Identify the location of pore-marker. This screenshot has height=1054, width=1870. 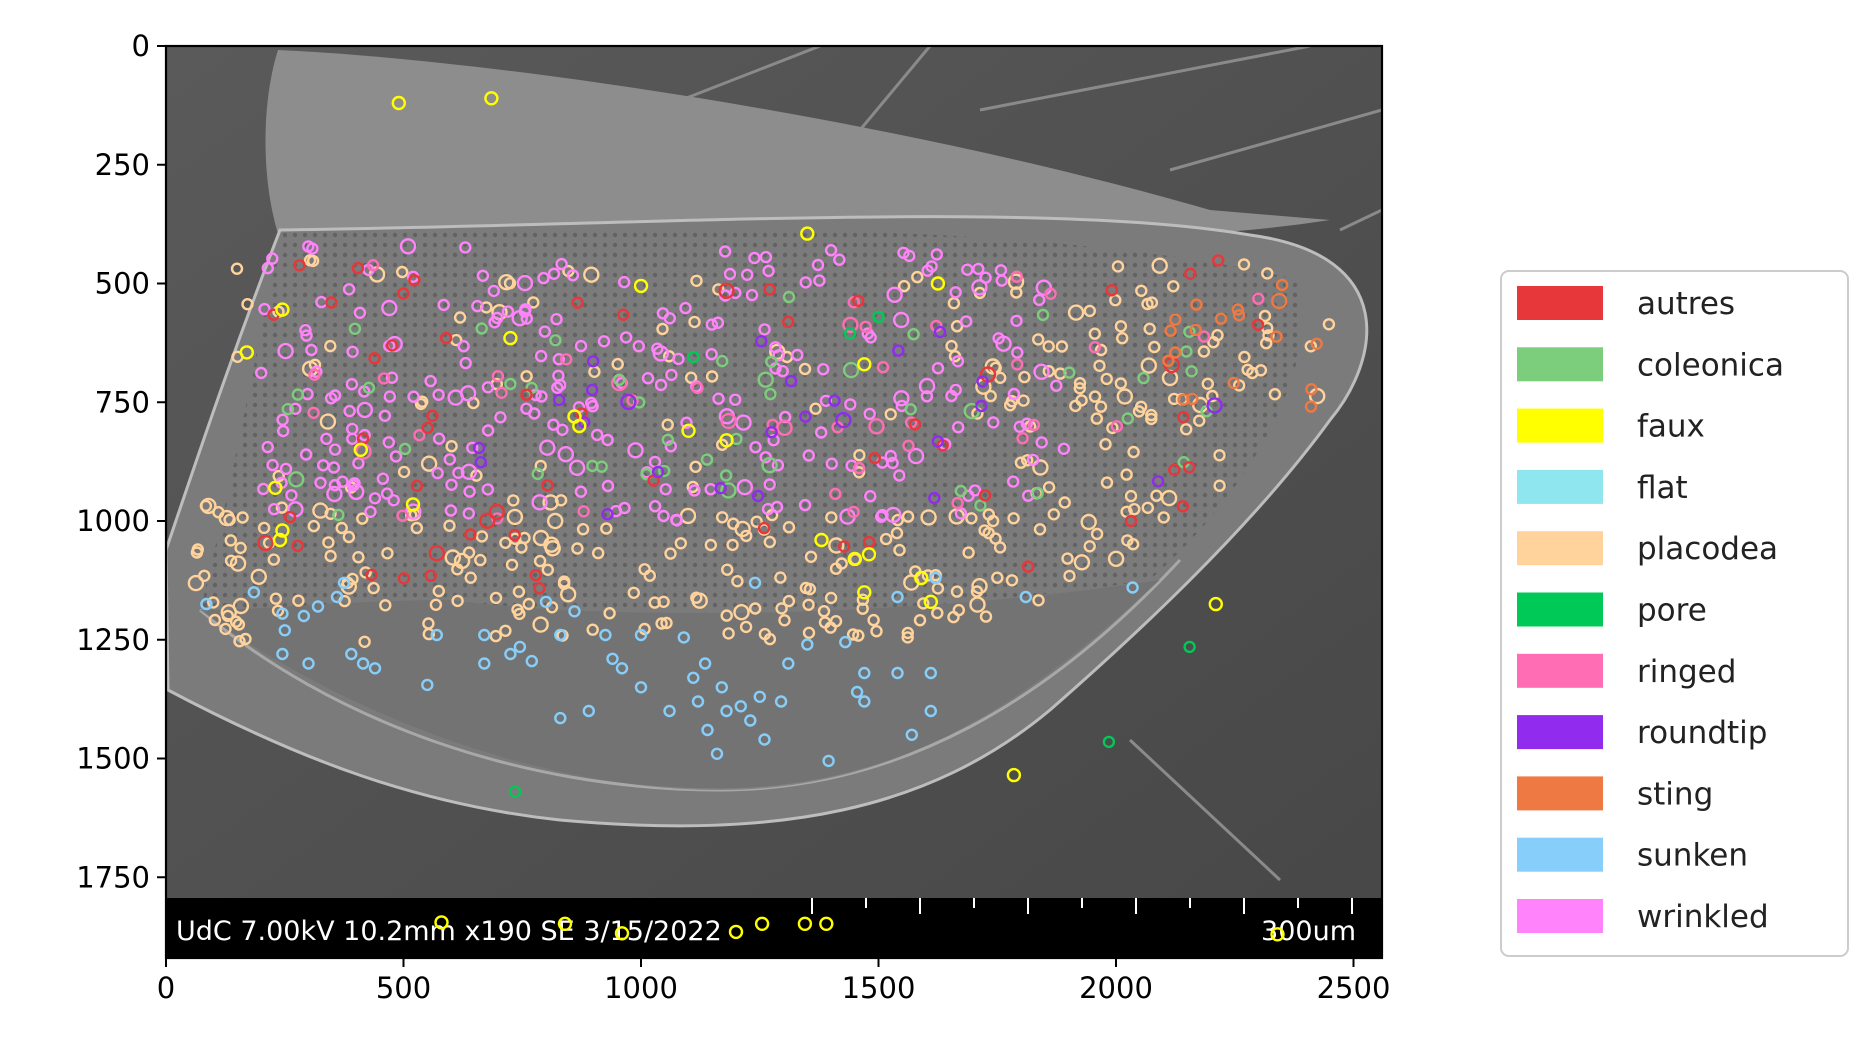
(878, 316).